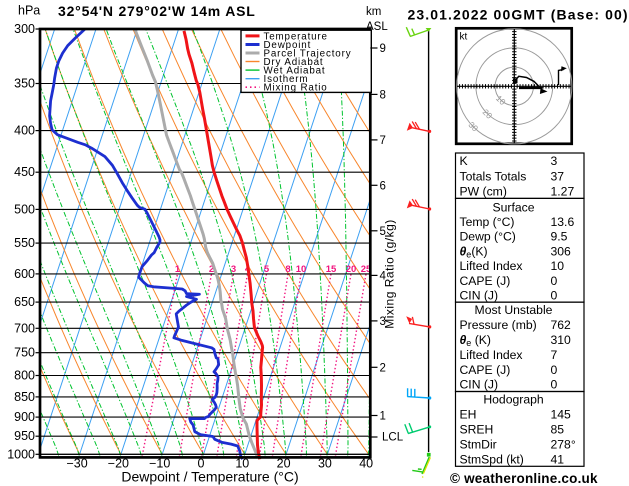  What do you see at coordinates (24, 131) in the screenshot?
I see `svg-text: 400` at bounding box center [24, 131].